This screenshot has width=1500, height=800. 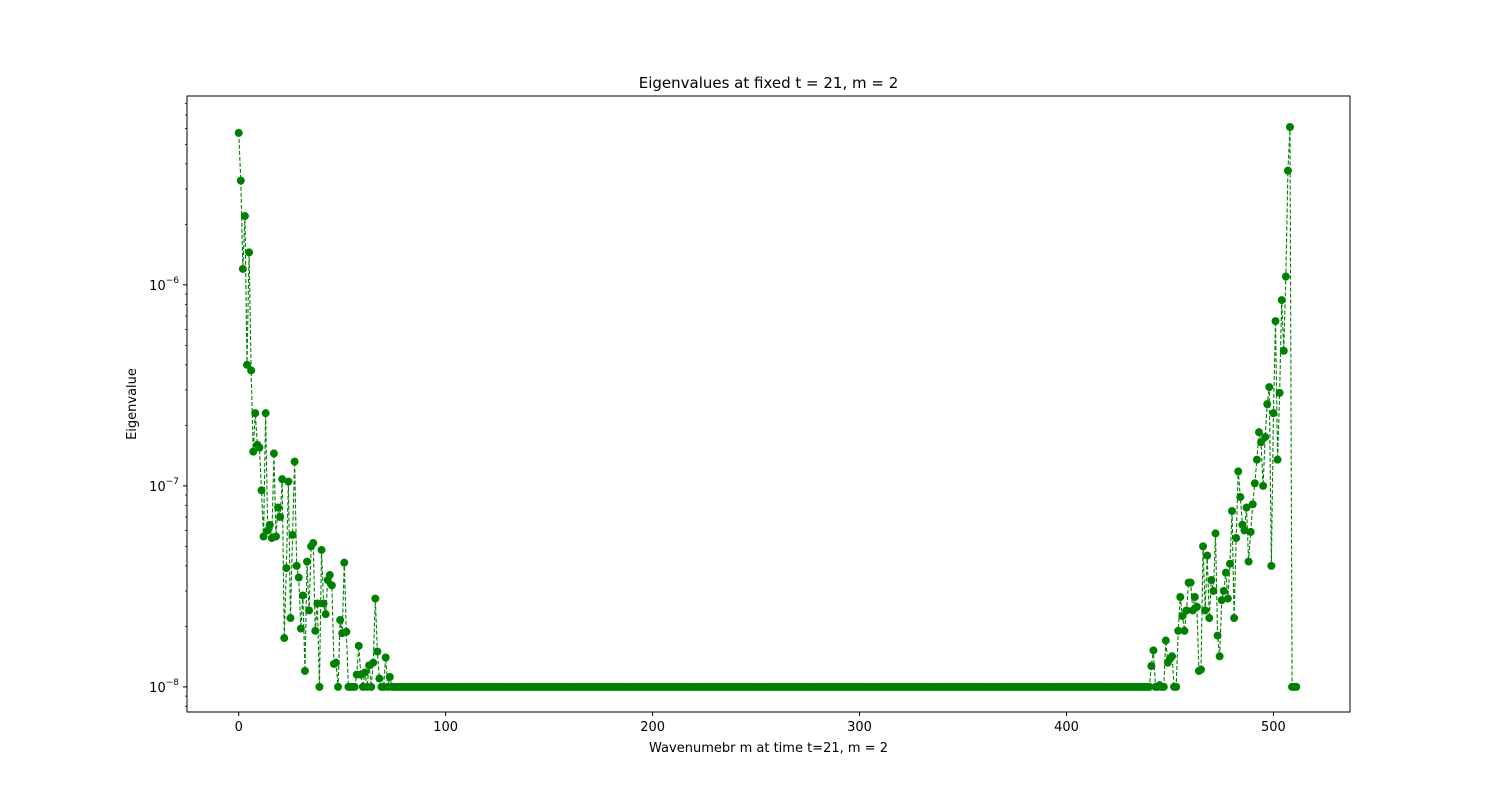 What do you see at coordinates (132, 404) in the screenshot?
I see `y-axis-label: Eigenvalue` at bounding box center [132, 404].